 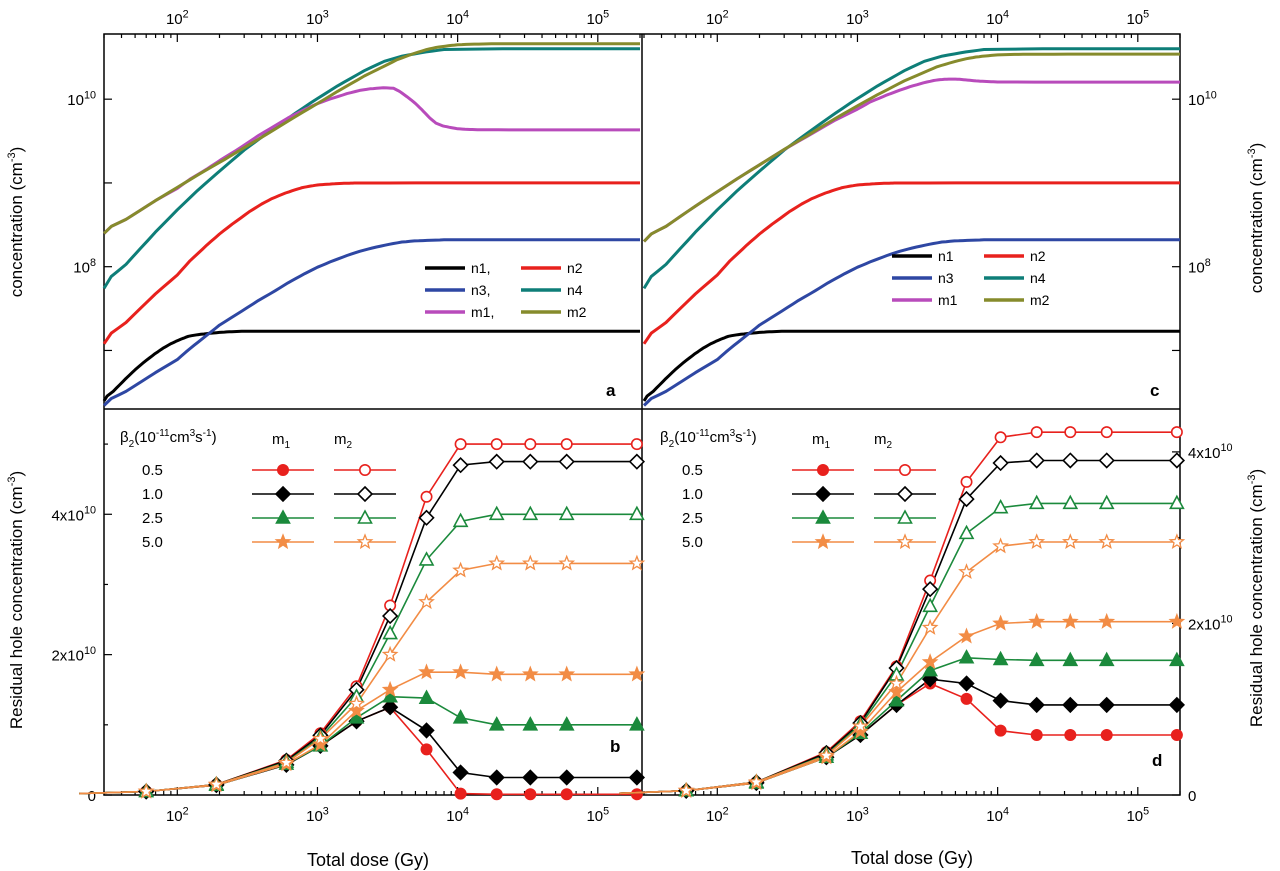 What do you see at coordinates (371, 365) in the screenshot?
I see `series-line-n1` at bounding box center [371, 365].